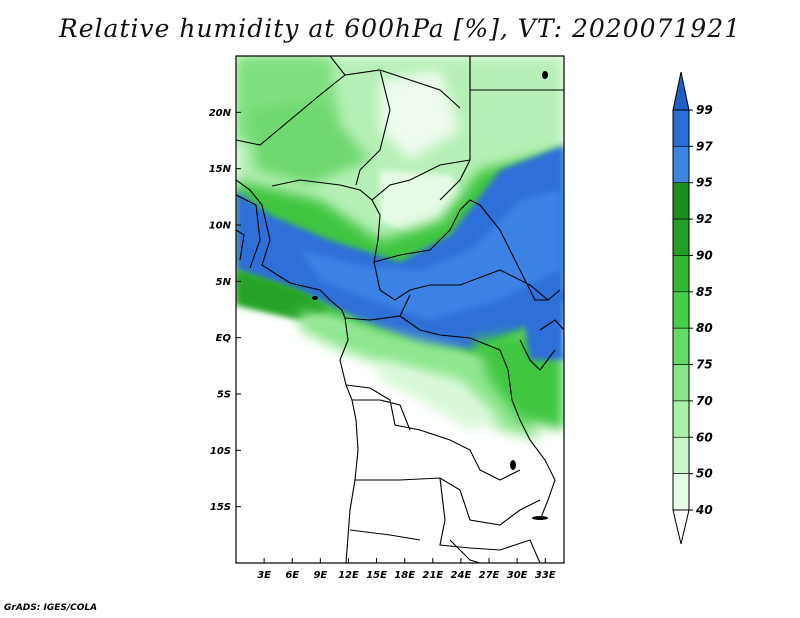 The image size is (800, 618). Describe the element at coordinates (704, 437) in the screenshot. I see `colorbar-label: 60` at that location.